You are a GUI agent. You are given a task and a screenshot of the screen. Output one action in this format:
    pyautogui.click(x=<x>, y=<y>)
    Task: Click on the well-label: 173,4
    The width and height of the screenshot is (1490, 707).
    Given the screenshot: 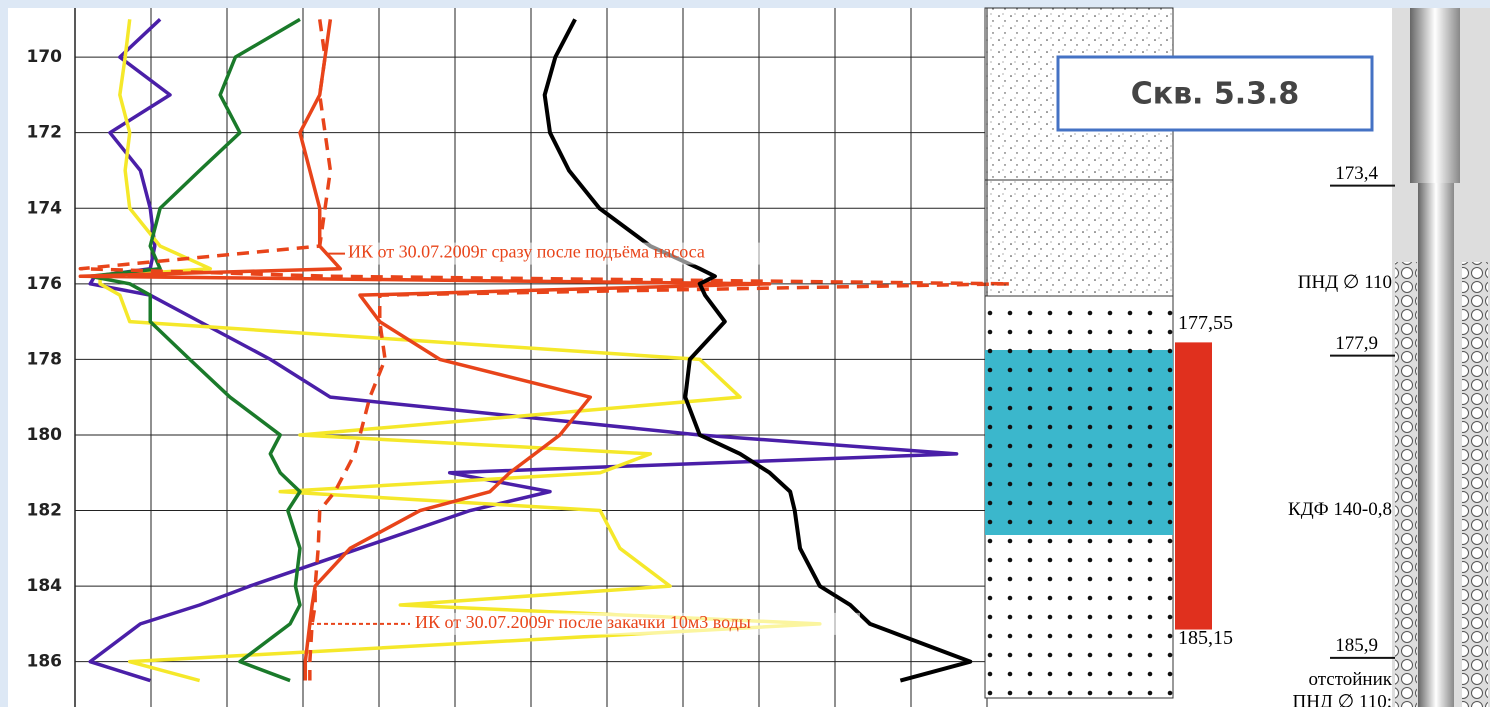 What is the action you would take?
    pyautogui.click(x=1356, y=173)
    